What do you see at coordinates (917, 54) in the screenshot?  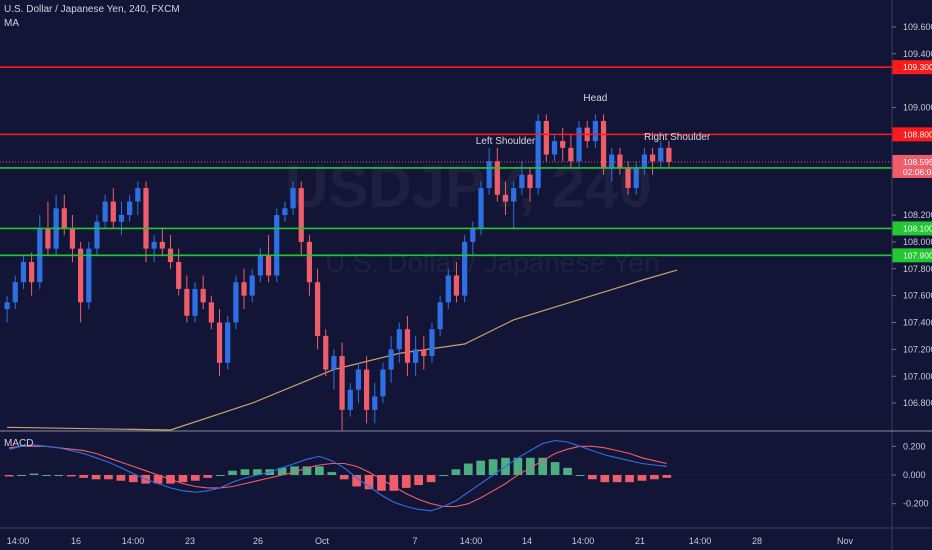 I see `price-tick-label: 109.400` at bounding box center [917, 54].